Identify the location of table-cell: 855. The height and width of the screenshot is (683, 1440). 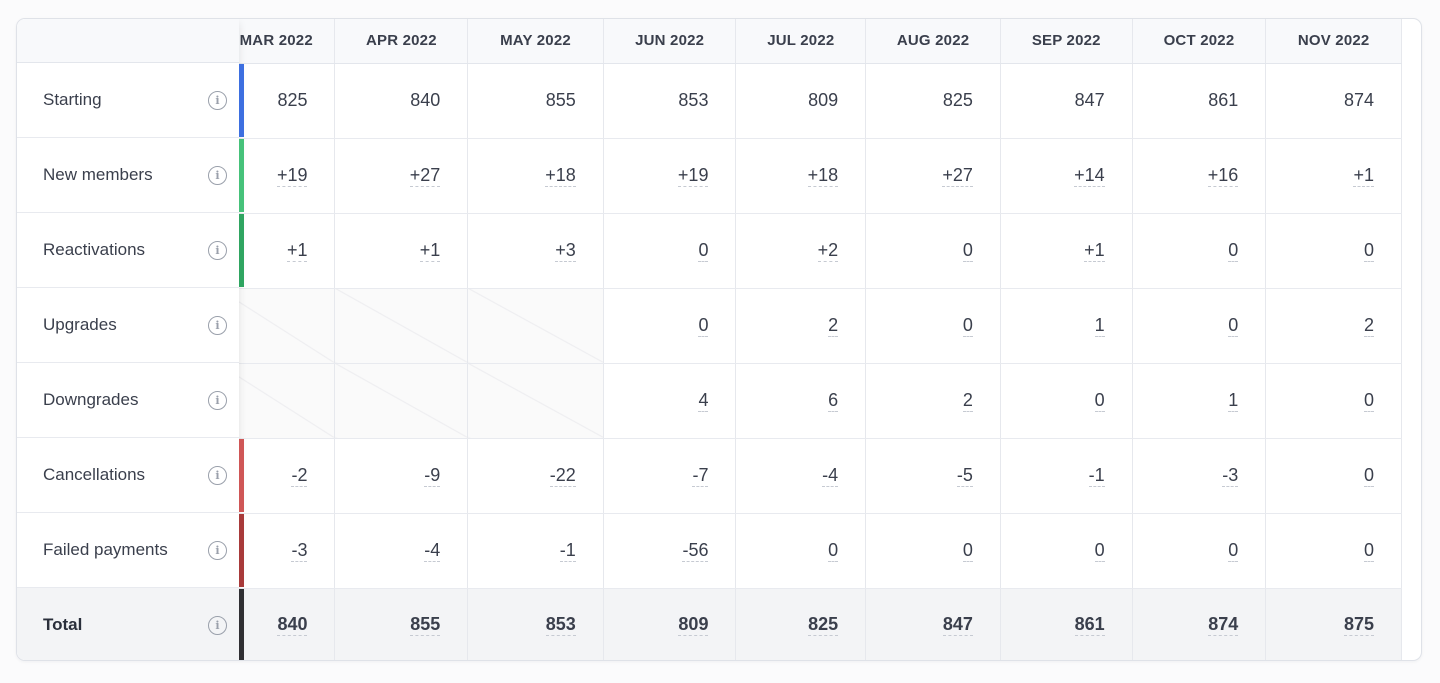
(401, 624).